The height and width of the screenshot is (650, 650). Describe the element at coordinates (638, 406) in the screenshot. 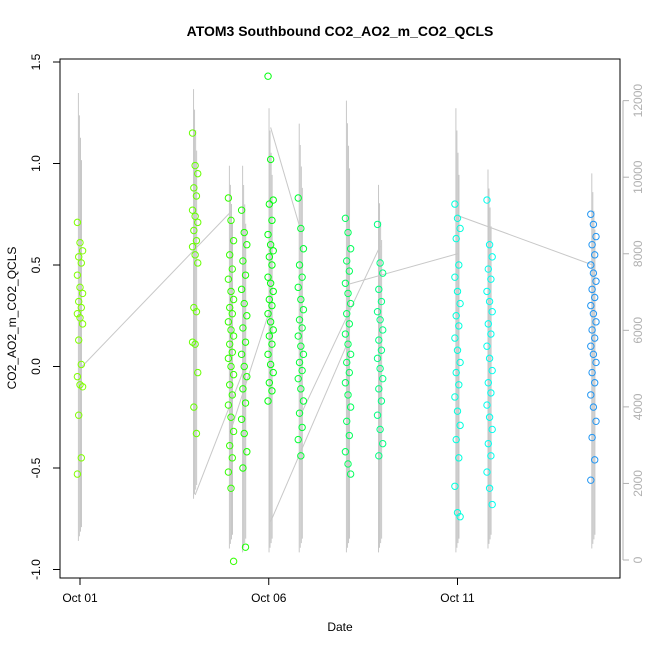

I see `y2-tick-label: 4000` at that location.